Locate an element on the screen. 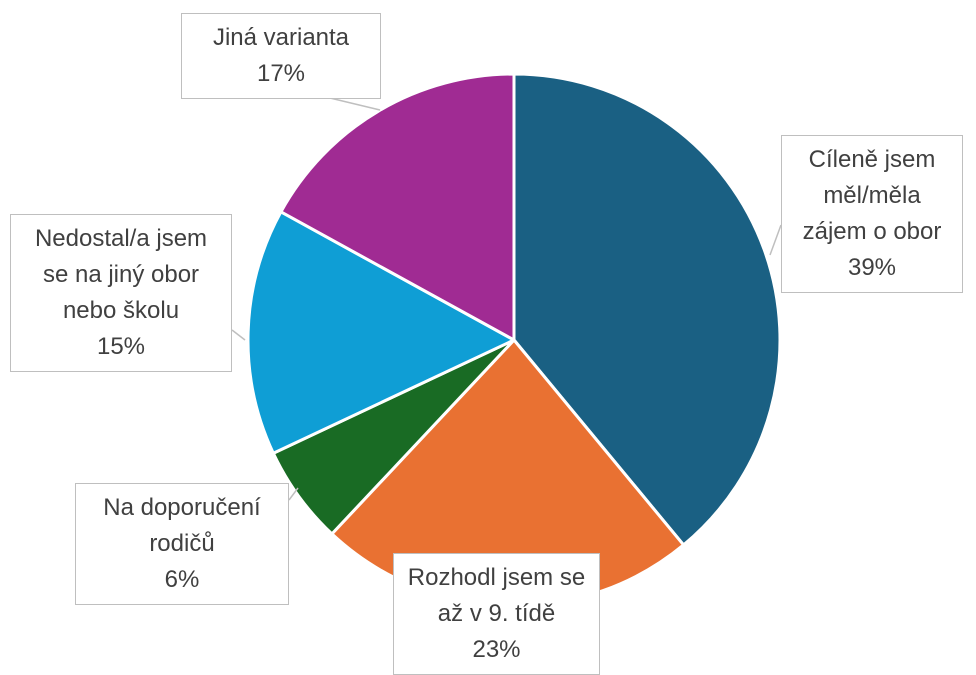 Image resolution: width=976 pixels, height=675 pixels. label-name: Jiná varianta is located at coordinates (281, 37).